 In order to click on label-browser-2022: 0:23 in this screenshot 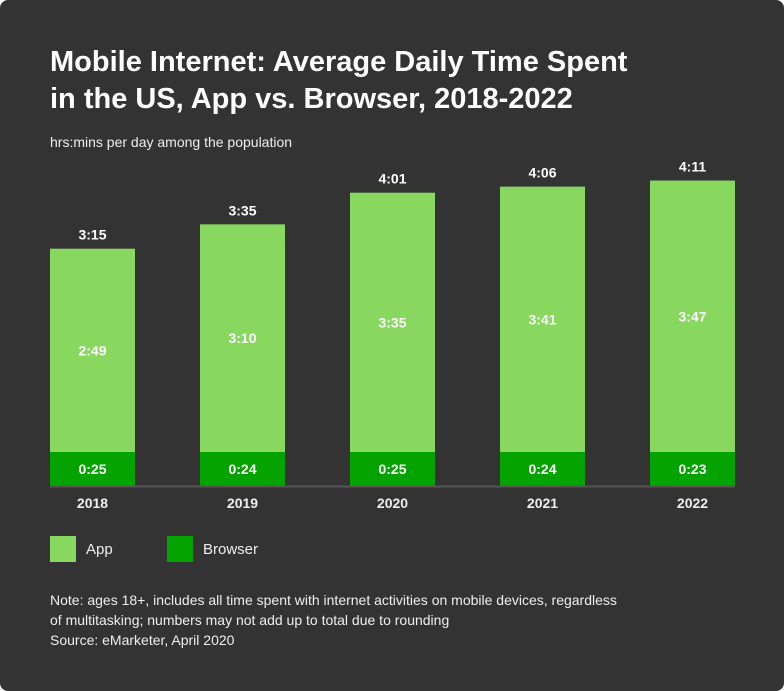, I will do `click(692, 469)`.